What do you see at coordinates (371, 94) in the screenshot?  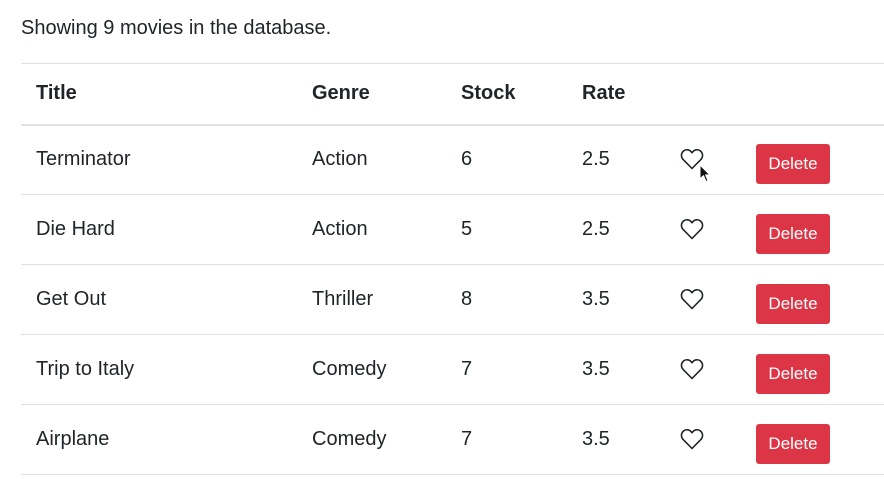 I see `column-header-genre: Genre` at bounding box center [371, 94].